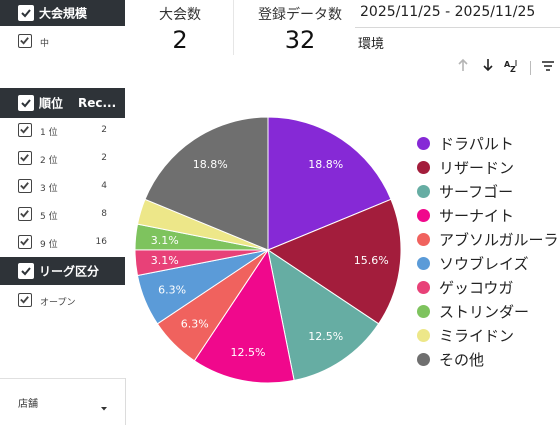 Image resolution: width=560 pixels, height=426 pixels. What do you see at coordinates (180, 15) in the screenshot?
I see `kpi-label: 大会数` at bounding box center [180, 15].